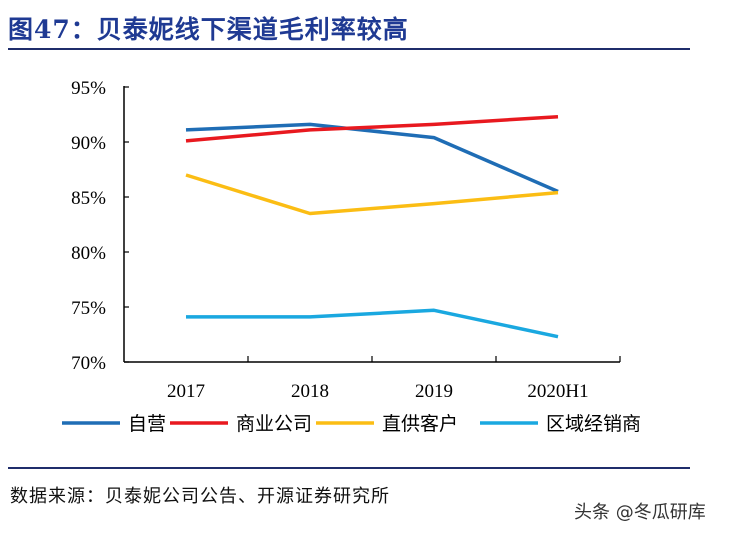 Image resolution: width=732 pixels, height=534 pixels. Describe the element at coordinates (186, 391) in the screenshot. I see `x-tick-label: 2017` at that location.